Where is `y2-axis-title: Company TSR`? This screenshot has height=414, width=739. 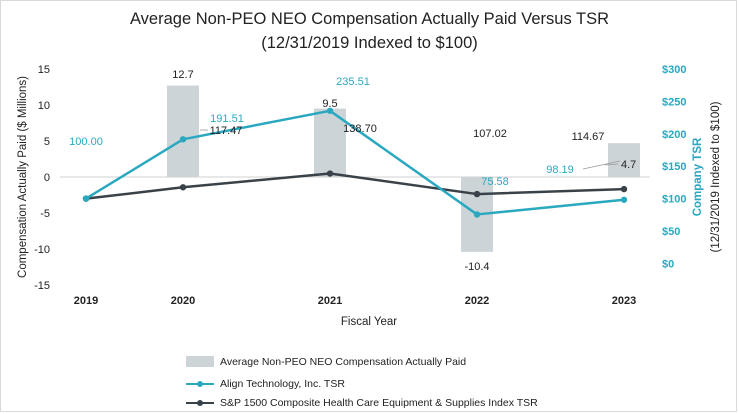 y2-axis-title: Company TSR is located at coordinates (698, 176).